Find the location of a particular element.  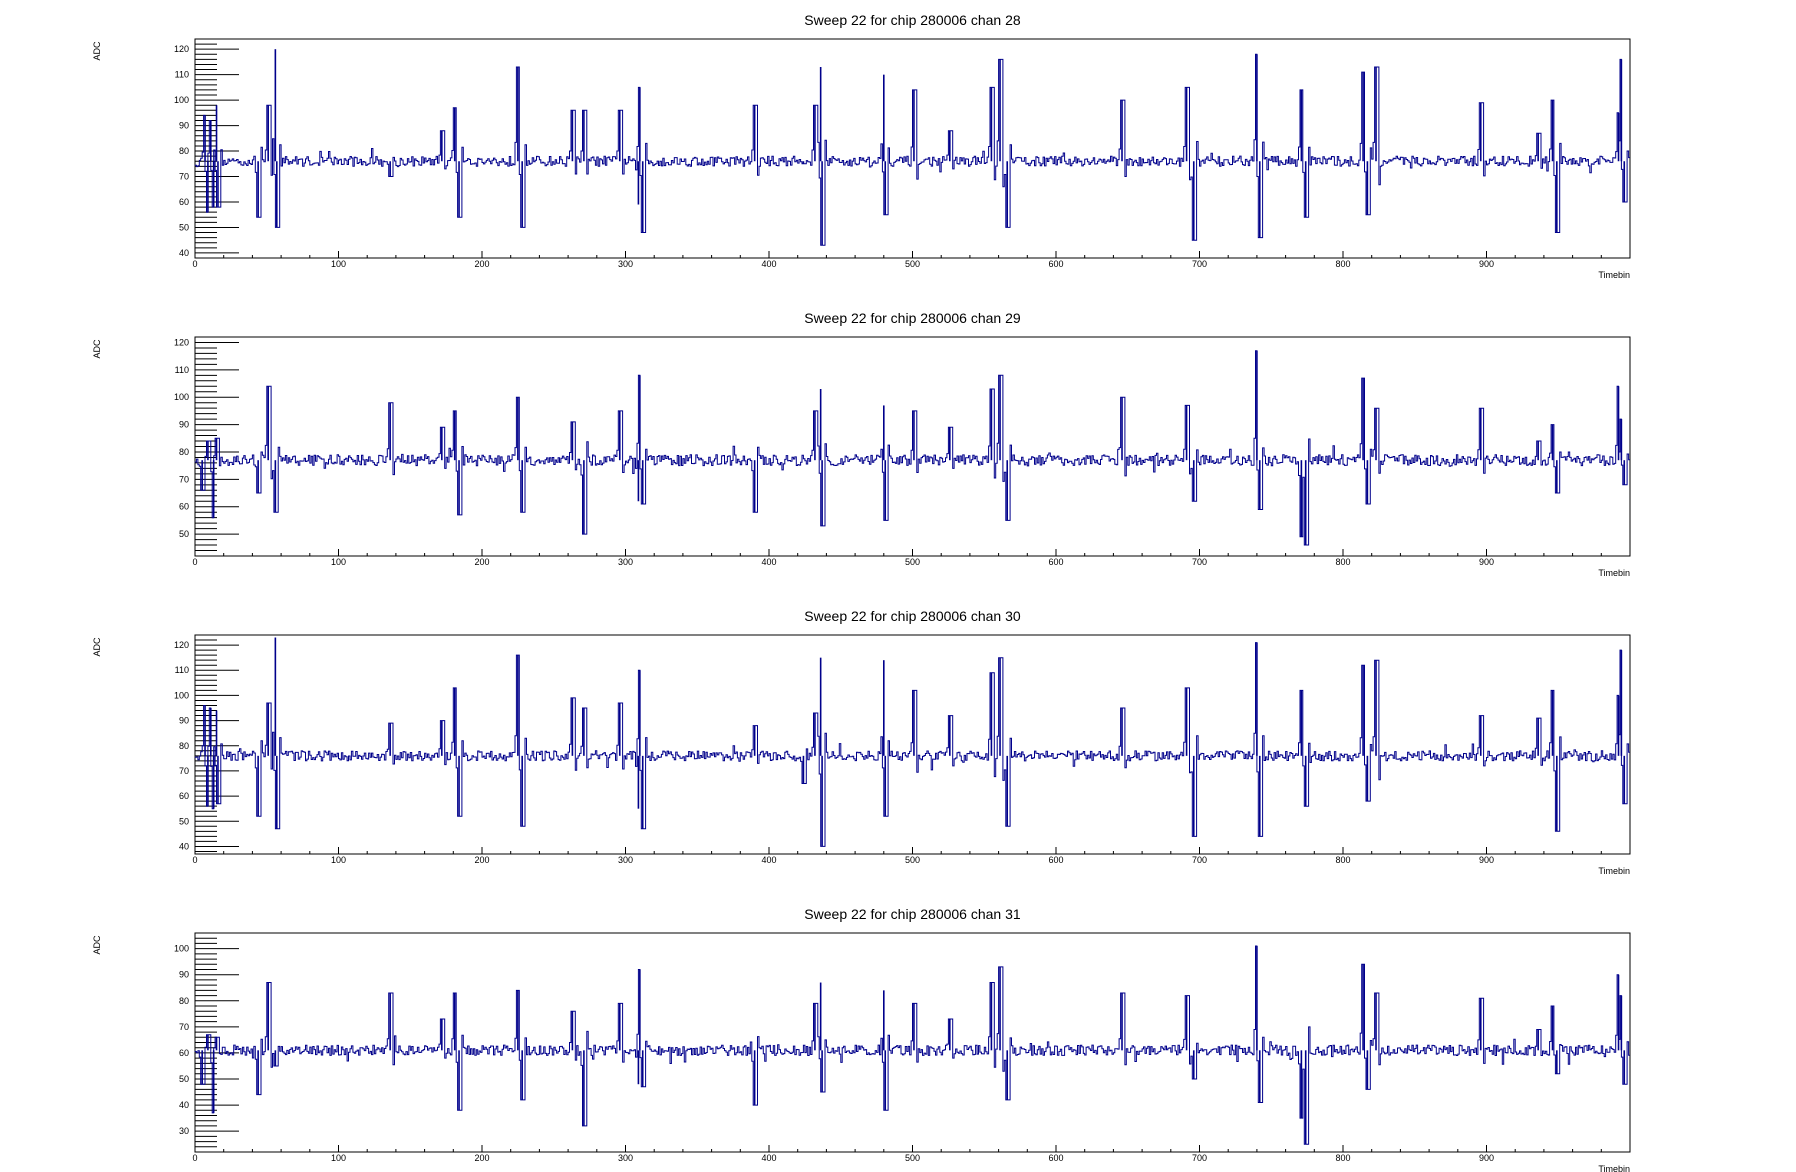

chart-title: Sweep 22 for chip 280006 chan 29 is located at coordinates (912, 318).